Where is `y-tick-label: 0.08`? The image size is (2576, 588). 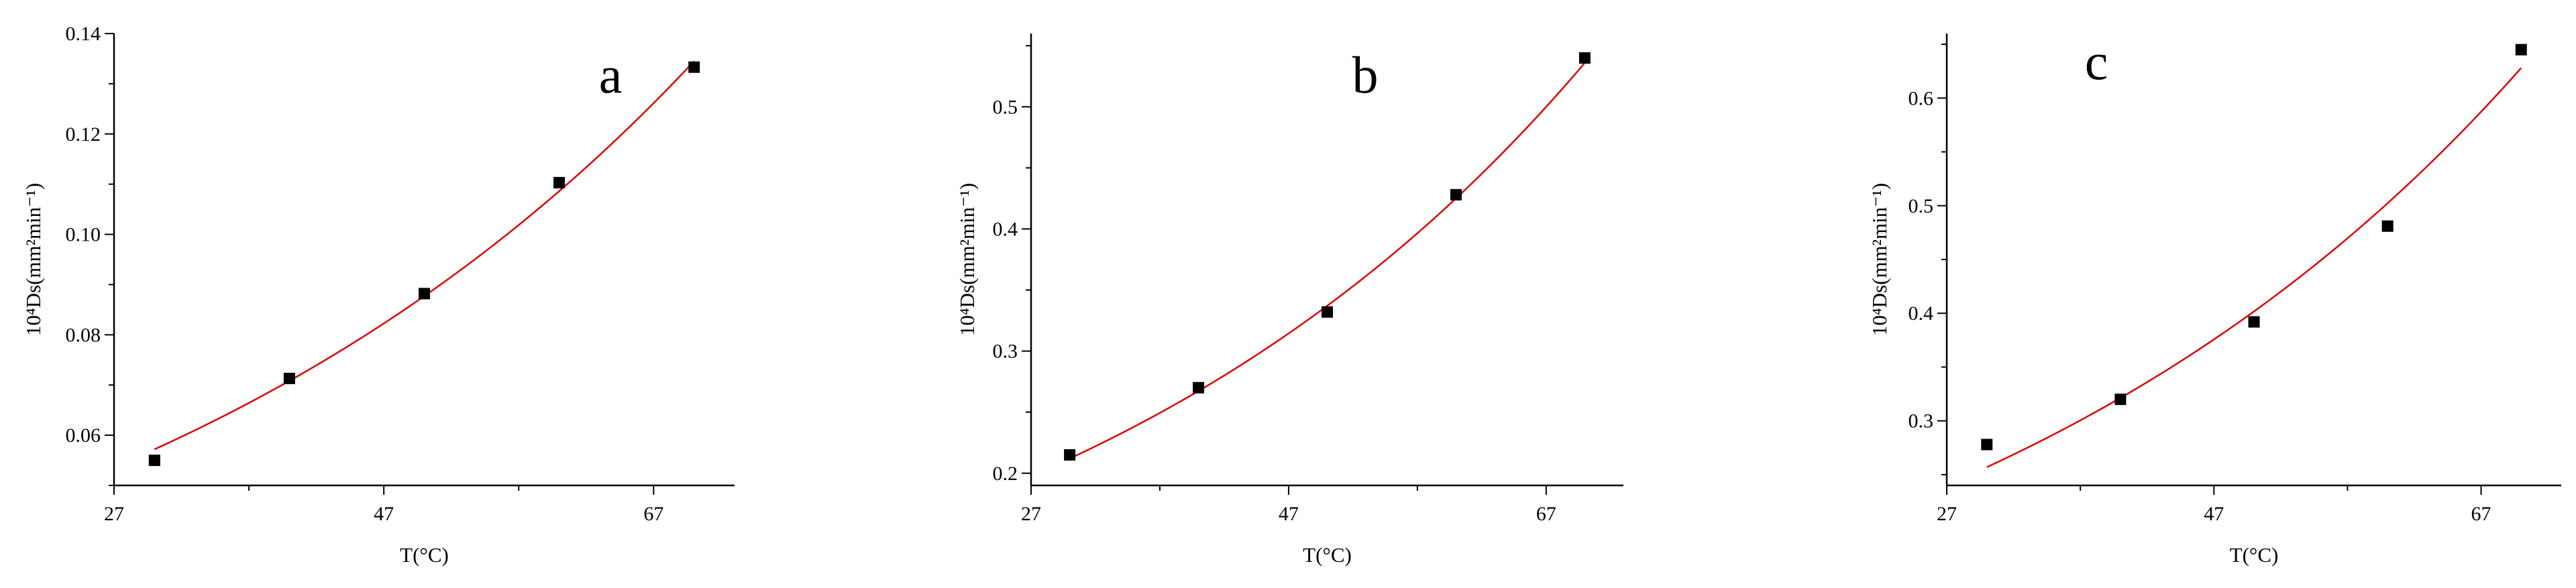
y-tick-label: 0.08 is located at coordinates (83, 335).